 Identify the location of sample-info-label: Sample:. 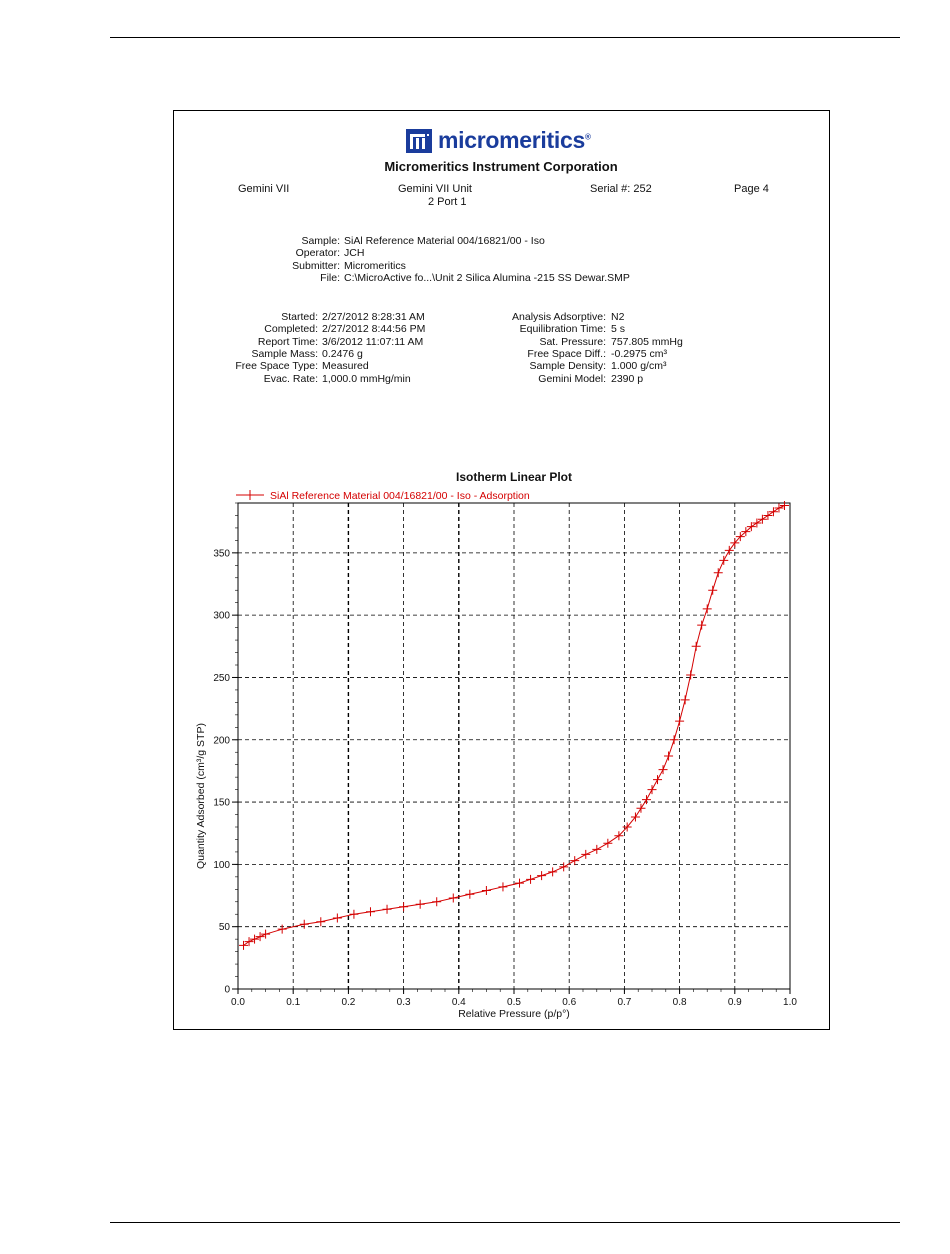
(320, 241).